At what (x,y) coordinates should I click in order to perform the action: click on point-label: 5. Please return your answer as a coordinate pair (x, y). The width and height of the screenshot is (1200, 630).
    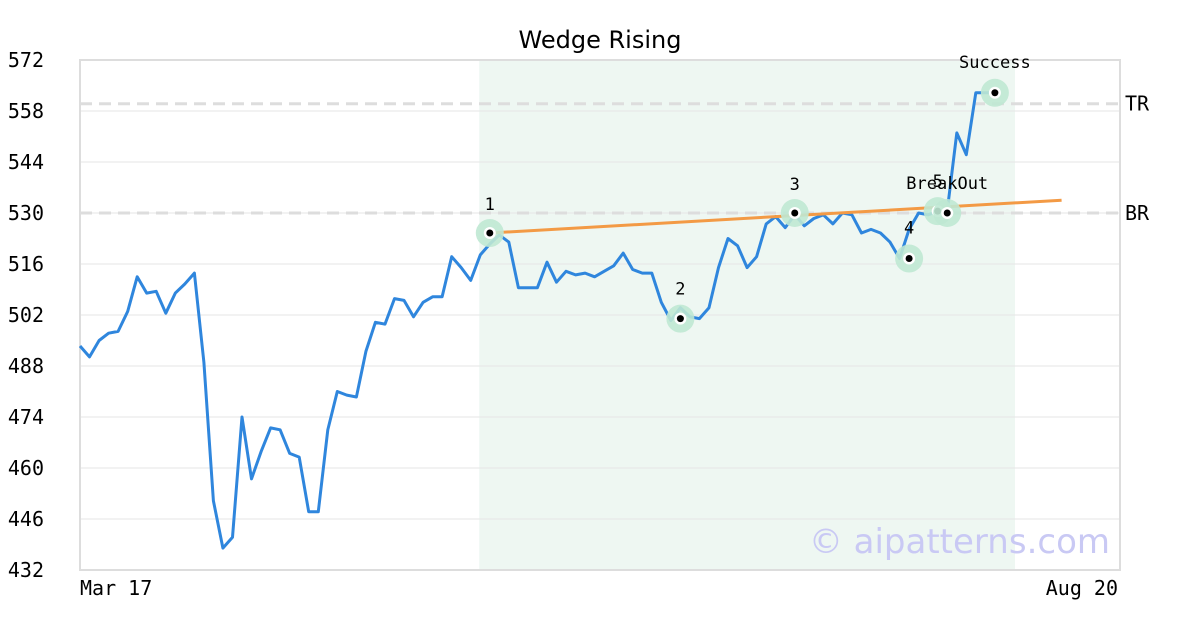
    Looking at the image, I should click on (938, 182).